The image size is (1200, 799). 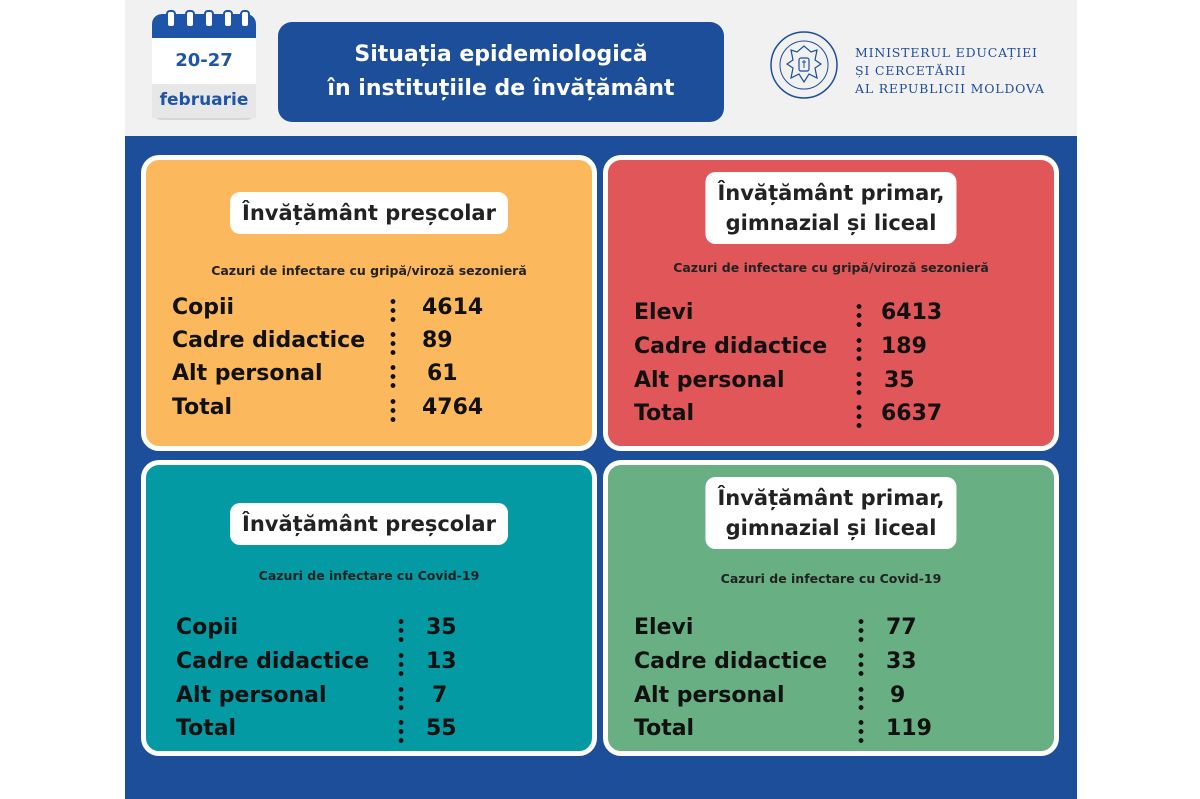 What do you see at coordinates (946, 52) in the screenshot?
I see `ministry-line-1: MINISTERUL EDUCAȚIEI` at bounding box center [946, 52].